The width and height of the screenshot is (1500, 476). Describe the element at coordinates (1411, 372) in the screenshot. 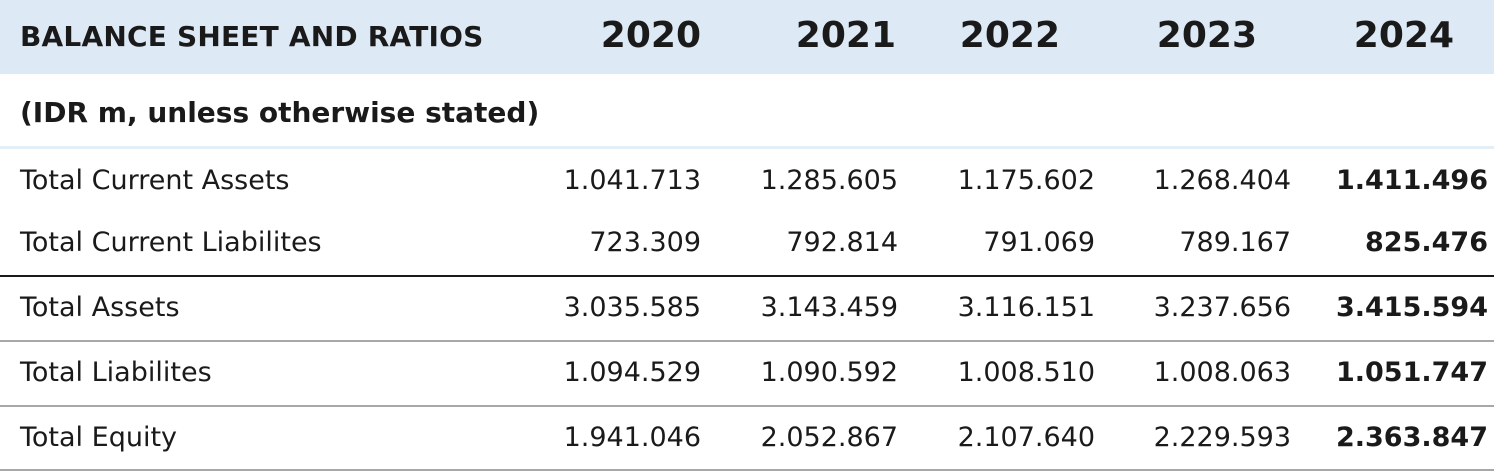

I see `cell-value-latest: 1.051.747` at that location.